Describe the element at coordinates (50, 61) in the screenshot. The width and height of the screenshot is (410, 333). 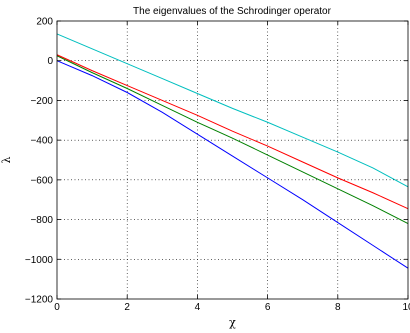
I see `y-tick-label-6: 0` at that location.